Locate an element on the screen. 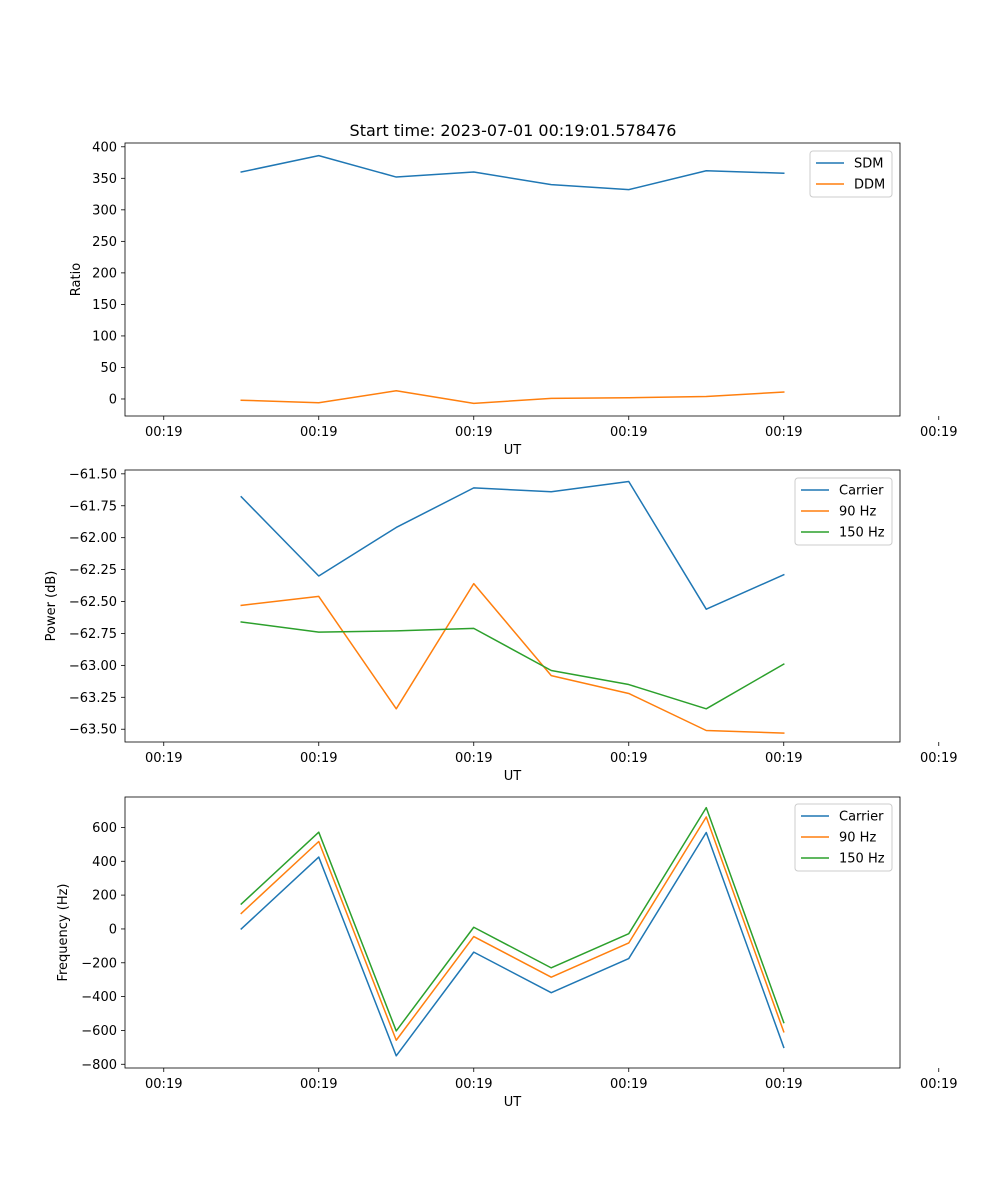  frequency-series-line-90-hz is located at coordinates (512, 929).